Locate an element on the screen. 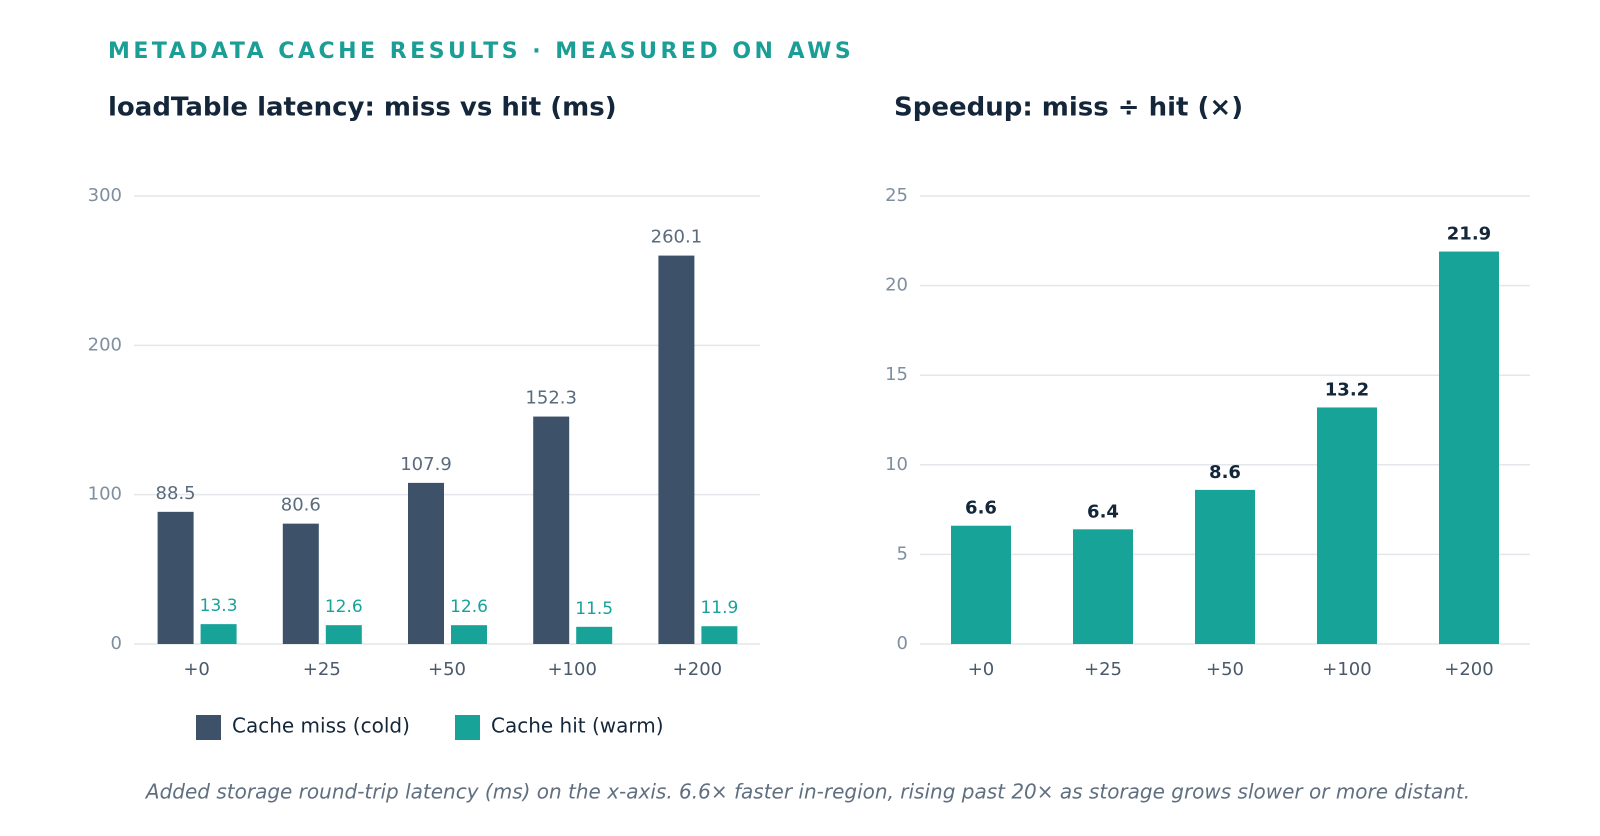 This screenshot has height=836, width=1600. header: METADATA CACHE RESULTS · MEASURED ON AWS is located at coordinates (481, 51).